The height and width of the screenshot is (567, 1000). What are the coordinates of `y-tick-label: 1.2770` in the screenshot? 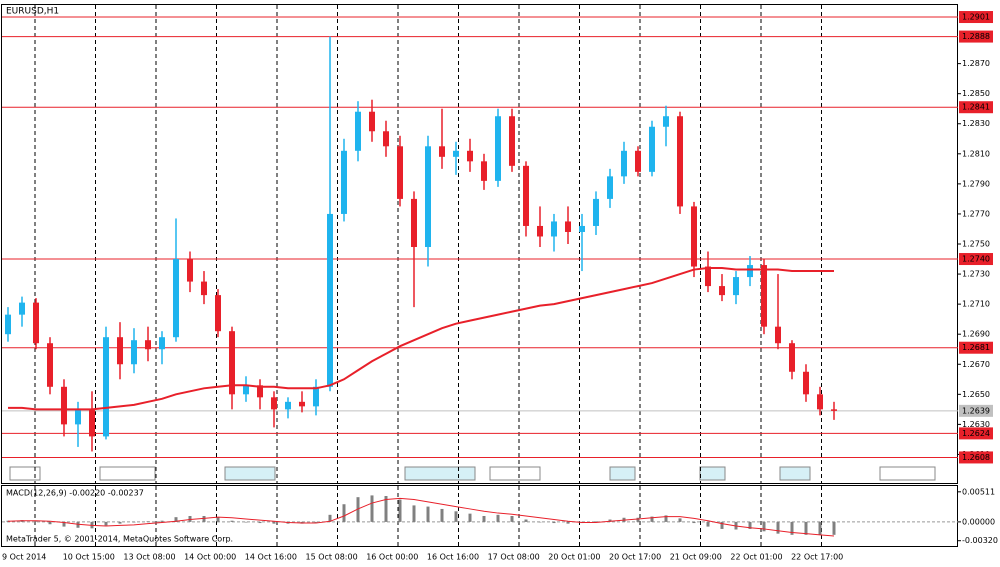 It's located at (976, 213).